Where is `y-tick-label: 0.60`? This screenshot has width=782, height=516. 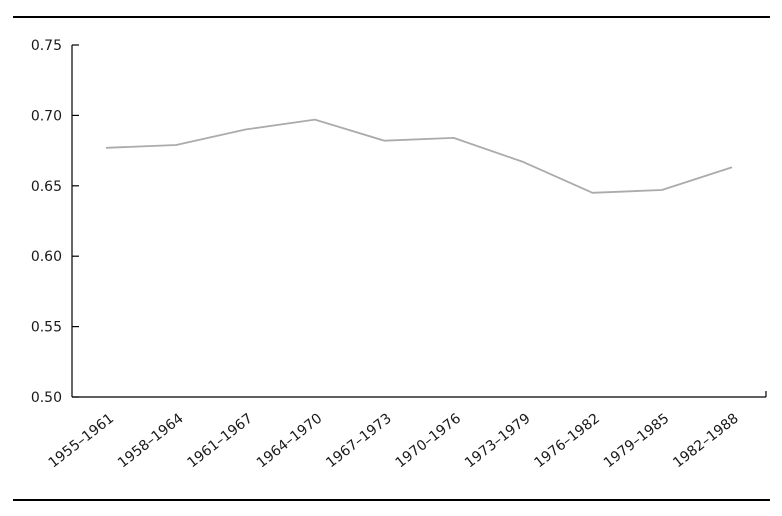
y-tick-label: 0.60 is located at coordinates (46, 257).